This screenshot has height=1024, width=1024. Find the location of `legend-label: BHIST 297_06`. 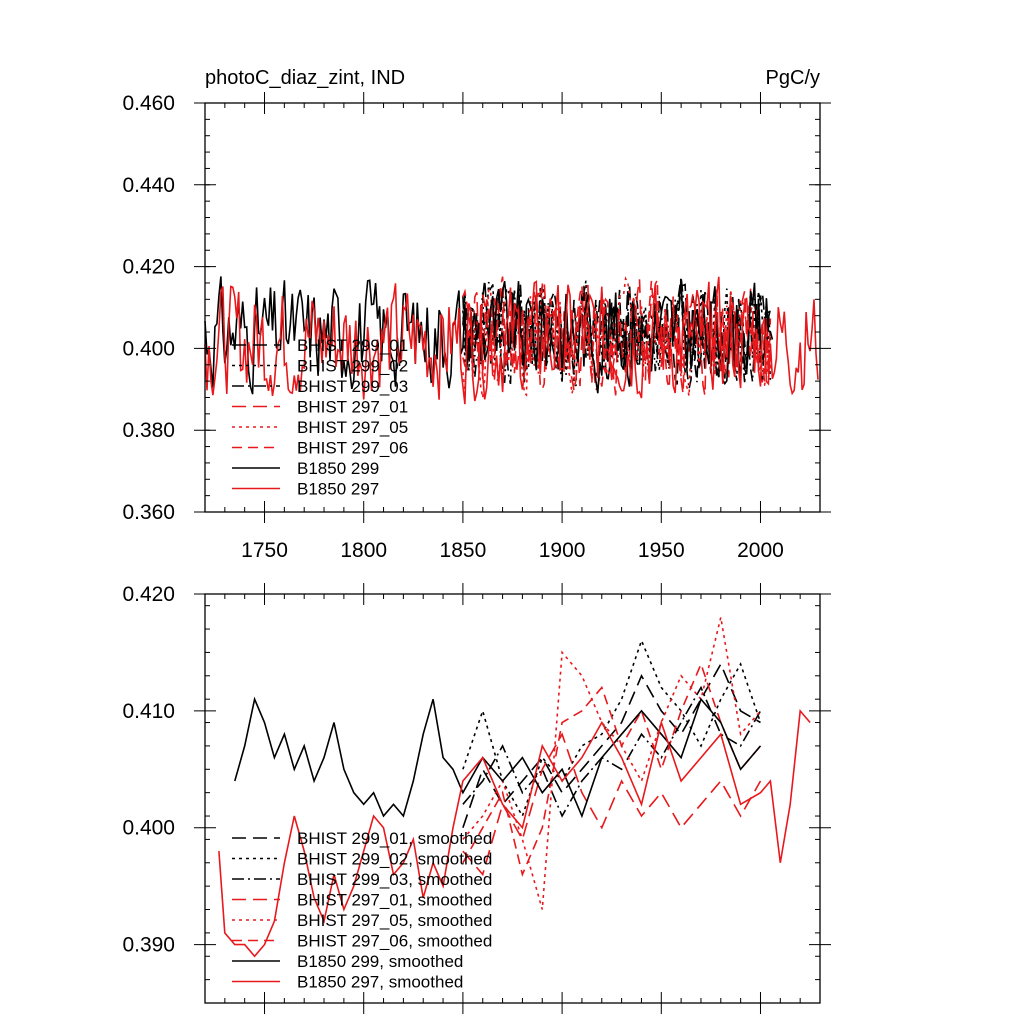

legend-label: BHIST 297_06 is located at coordinates (352, 448).